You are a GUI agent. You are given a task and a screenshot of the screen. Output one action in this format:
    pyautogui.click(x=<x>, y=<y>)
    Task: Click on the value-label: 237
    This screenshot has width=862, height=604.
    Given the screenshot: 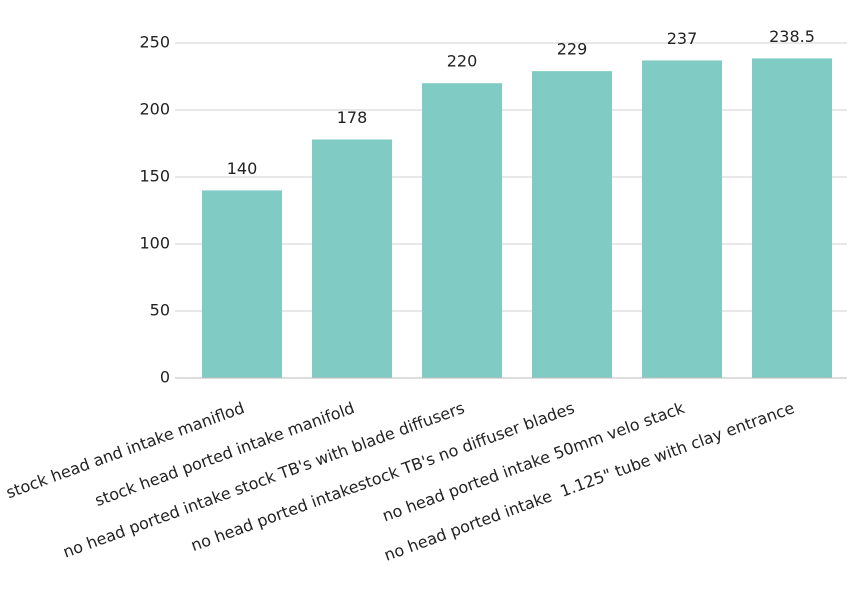 What is the action you would take?
    pyautogui.click(x=682, y=38)
    